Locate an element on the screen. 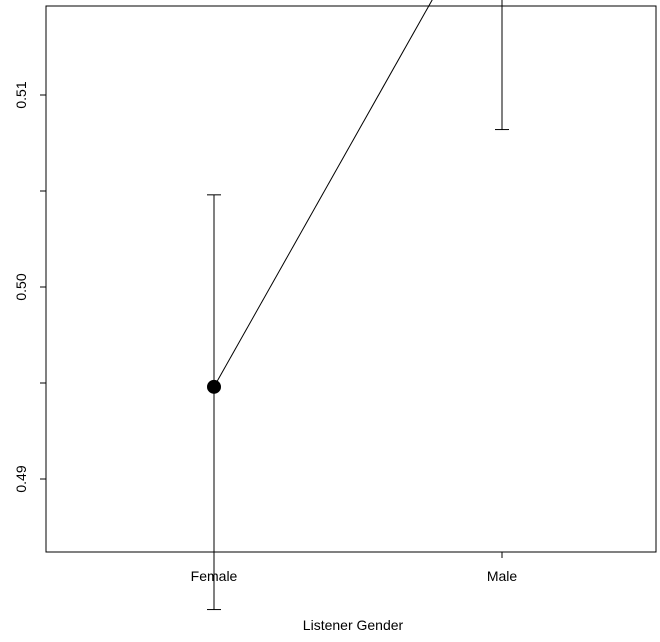  x-tick-label: Male is located at coordinates (502, 576).